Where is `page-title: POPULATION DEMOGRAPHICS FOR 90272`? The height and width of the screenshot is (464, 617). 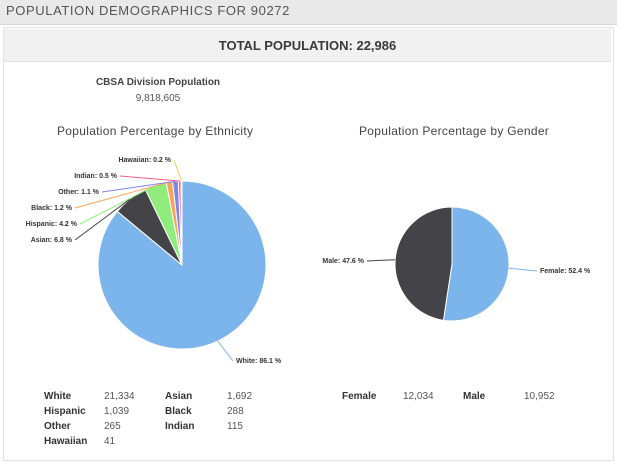
page-title: POPULATION DEMOGRAPHICS FOR 90272 is located at coordinates (148, 10).